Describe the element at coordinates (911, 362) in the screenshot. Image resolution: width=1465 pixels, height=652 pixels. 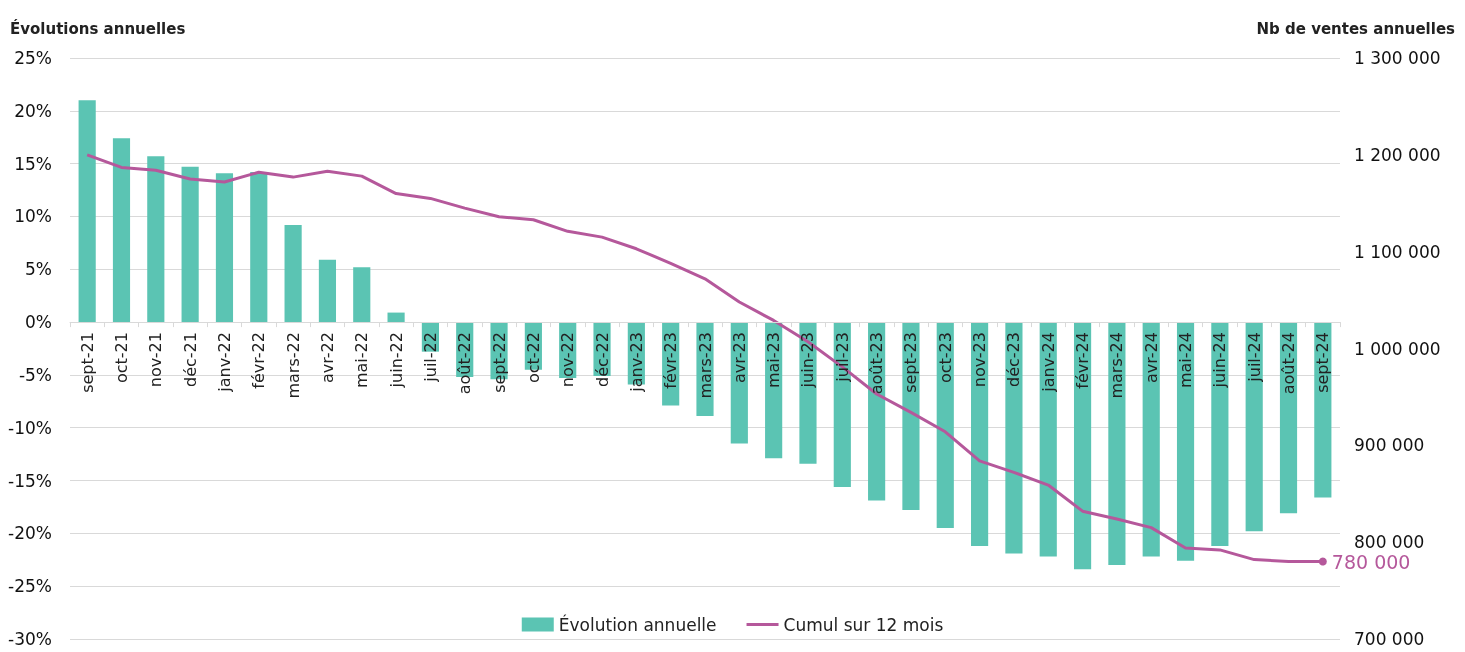
I see `x-tick-label: sept-23` at that location.